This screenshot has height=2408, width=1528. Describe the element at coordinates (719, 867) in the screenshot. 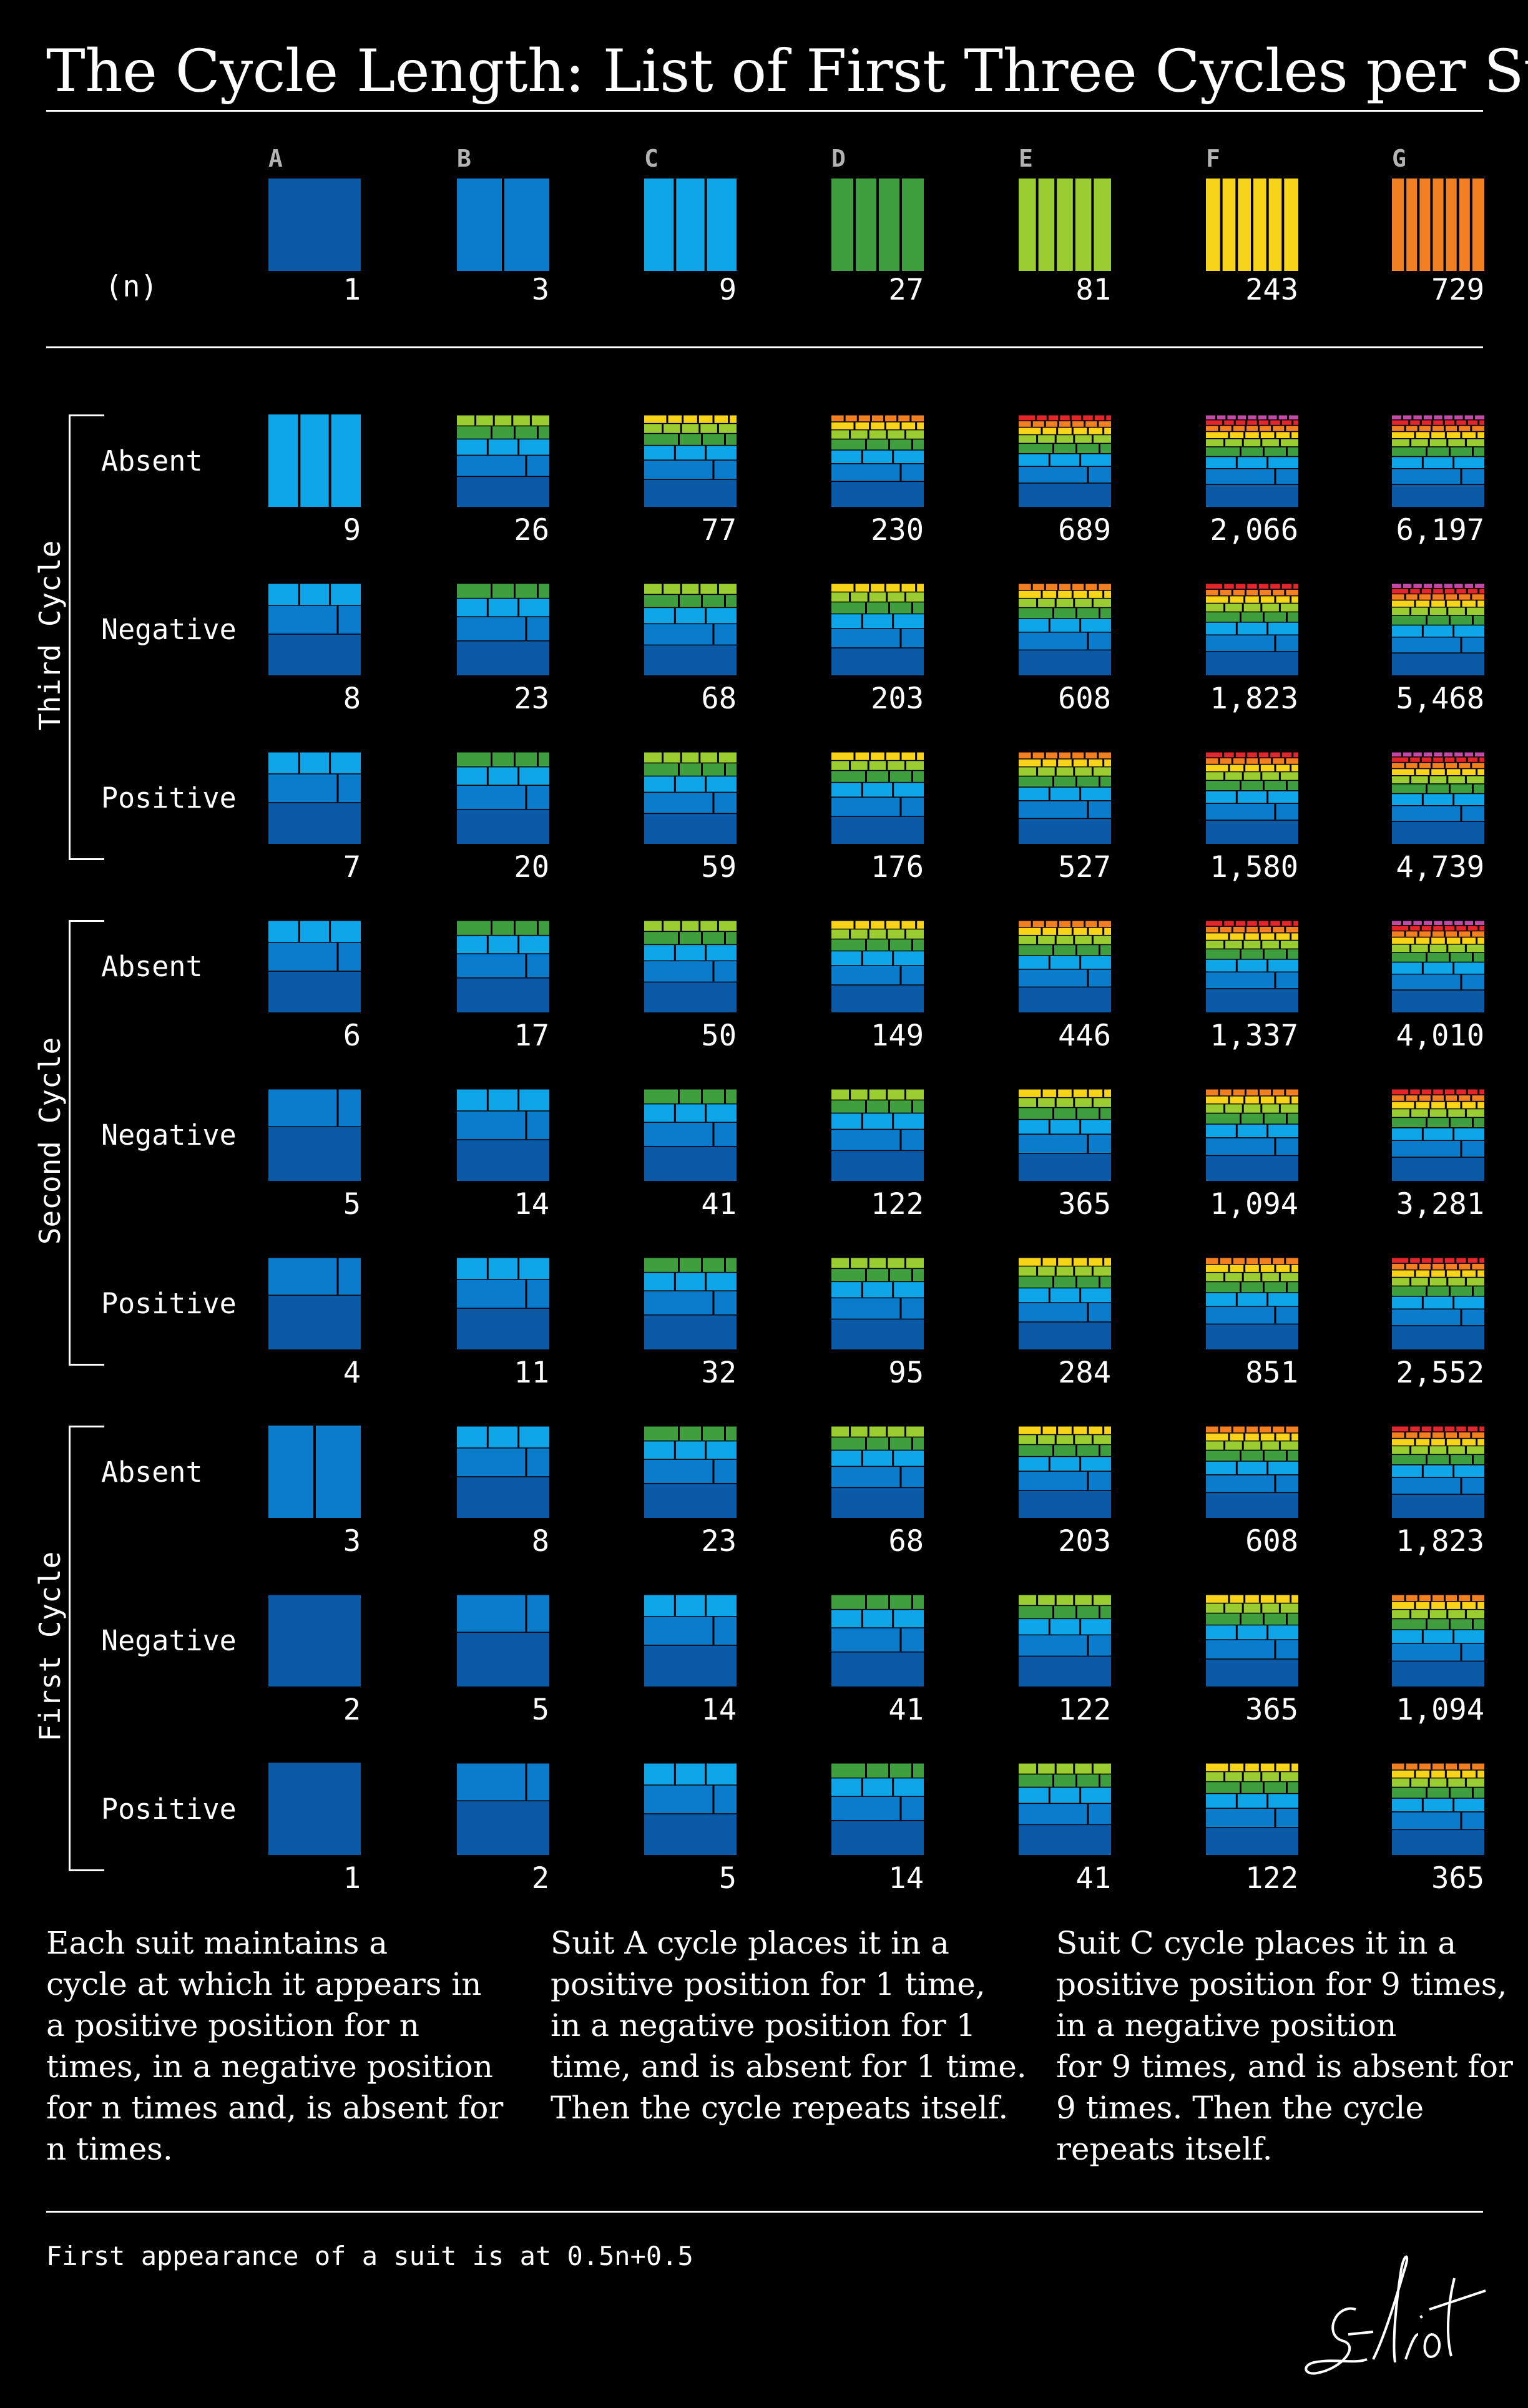

I see `cell-value: 59` at that location.